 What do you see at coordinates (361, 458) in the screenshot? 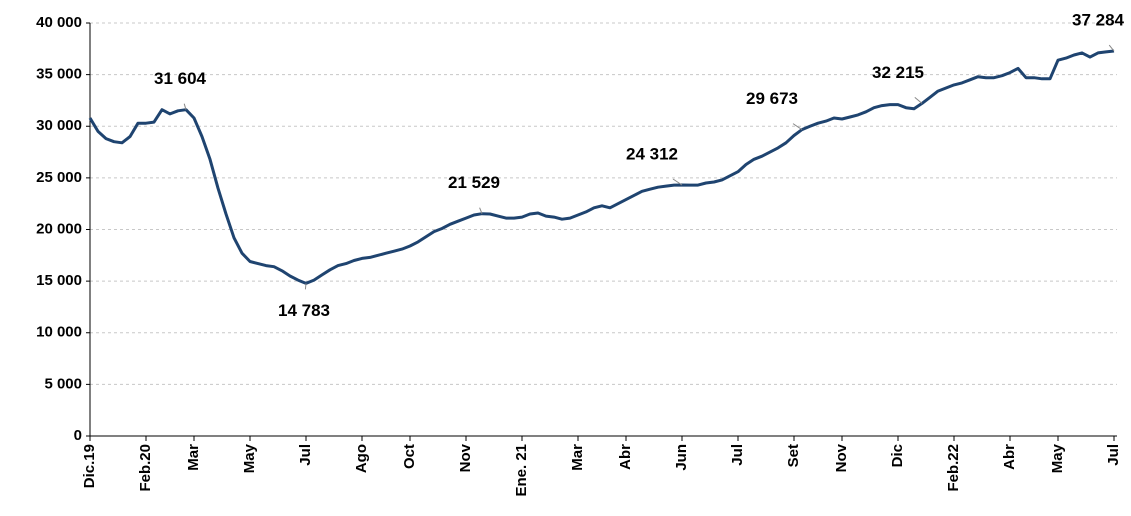
I see `x-tick-label: Ago` at bounding box center [361, 458].